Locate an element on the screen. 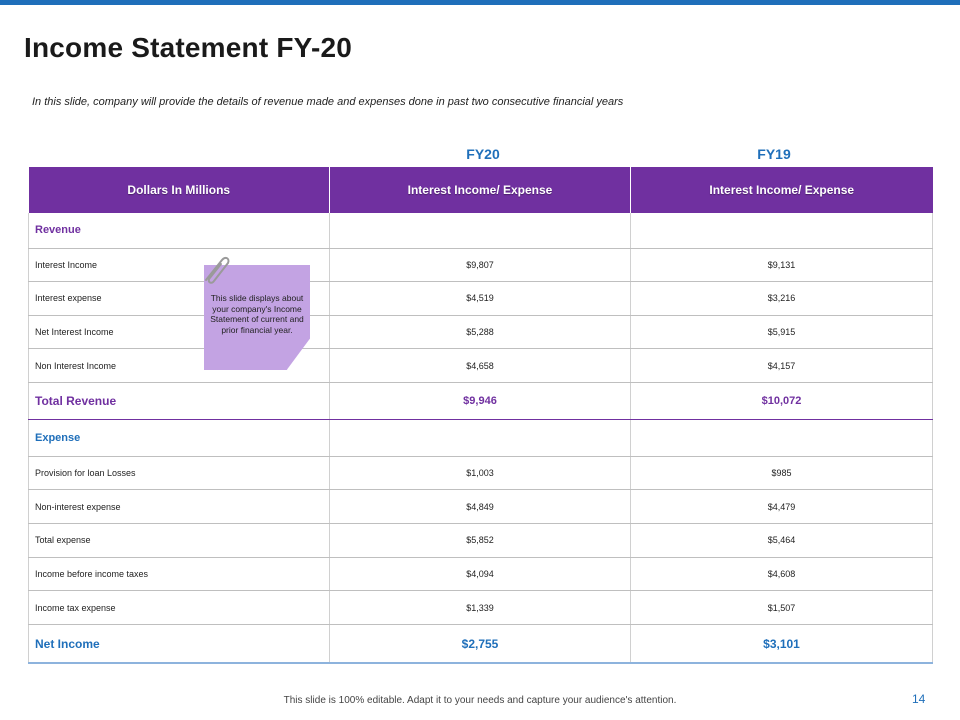 The image size is (960, 720). fy19-value: $985 is located at coordinates (781, 473).